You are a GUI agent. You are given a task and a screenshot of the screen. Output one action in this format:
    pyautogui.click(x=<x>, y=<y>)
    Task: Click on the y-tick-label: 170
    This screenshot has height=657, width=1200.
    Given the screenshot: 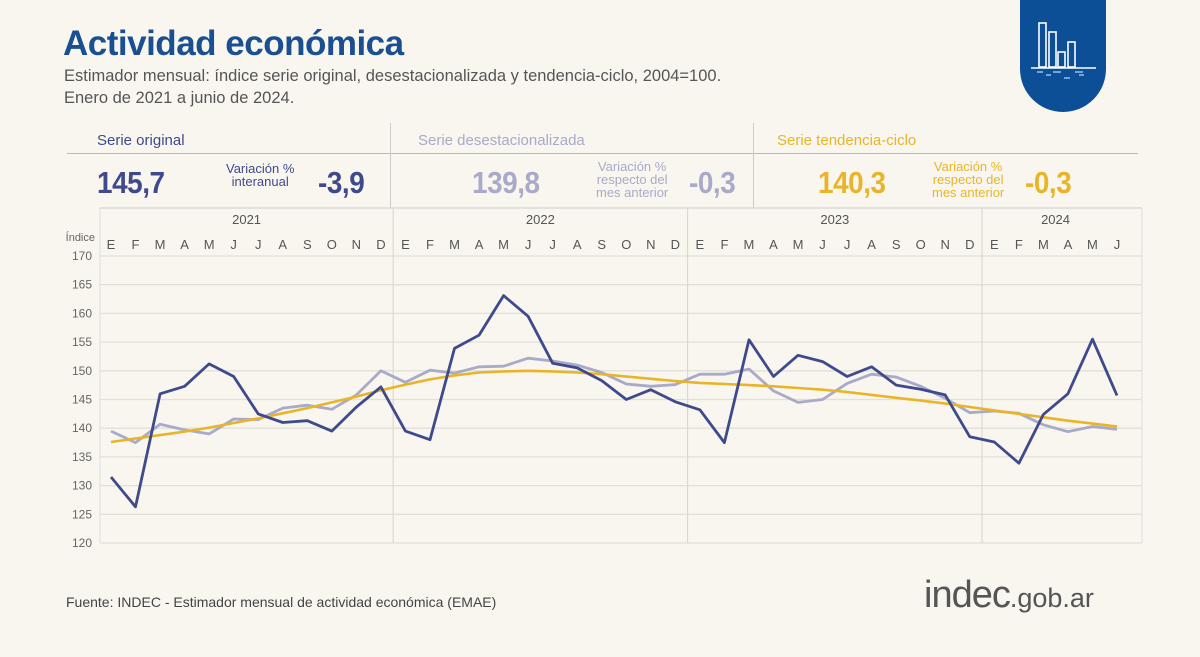 What is the action you would take?
    pyautogui.click(x=82, y=256)
    